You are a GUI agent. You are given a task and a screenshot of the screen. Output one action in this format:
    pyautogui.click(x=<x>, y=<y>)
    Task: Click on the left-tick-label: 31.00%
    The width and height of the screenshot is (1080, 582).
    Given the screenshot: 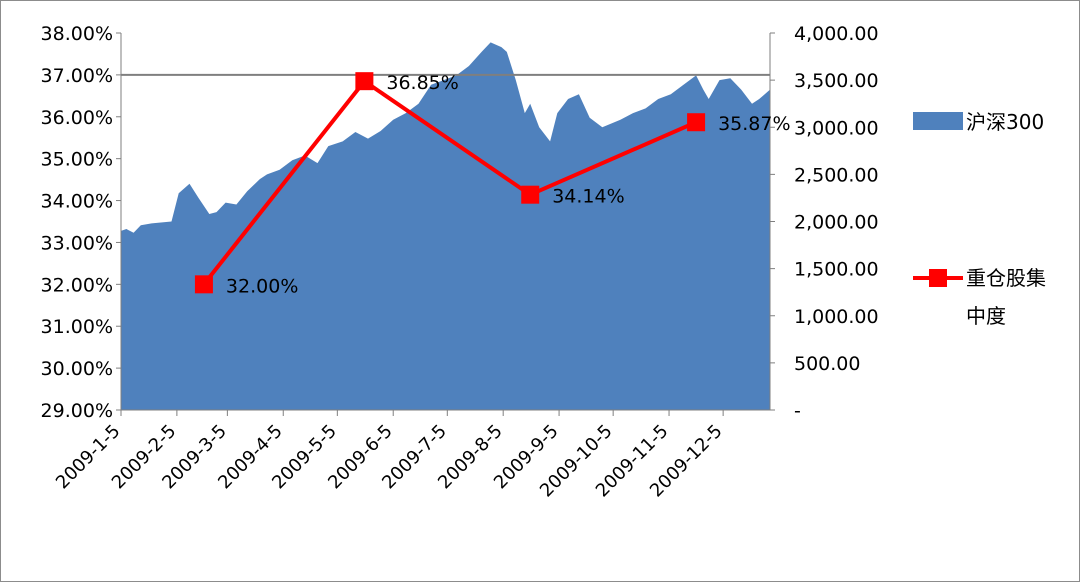 What is the action you would take?
    pyautogui.click(x=77, y=327)
    